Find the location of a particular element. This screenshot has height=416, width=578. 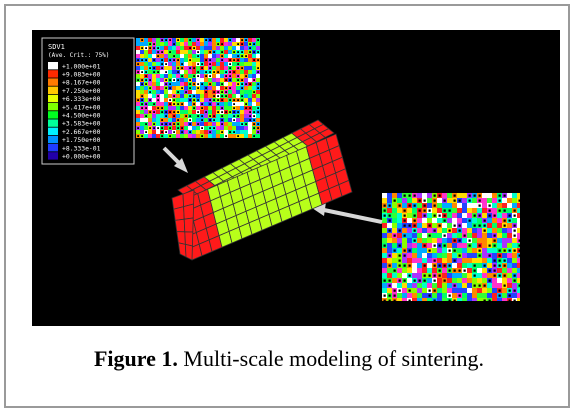

microstructure-top is located at coordinates (198, 88).